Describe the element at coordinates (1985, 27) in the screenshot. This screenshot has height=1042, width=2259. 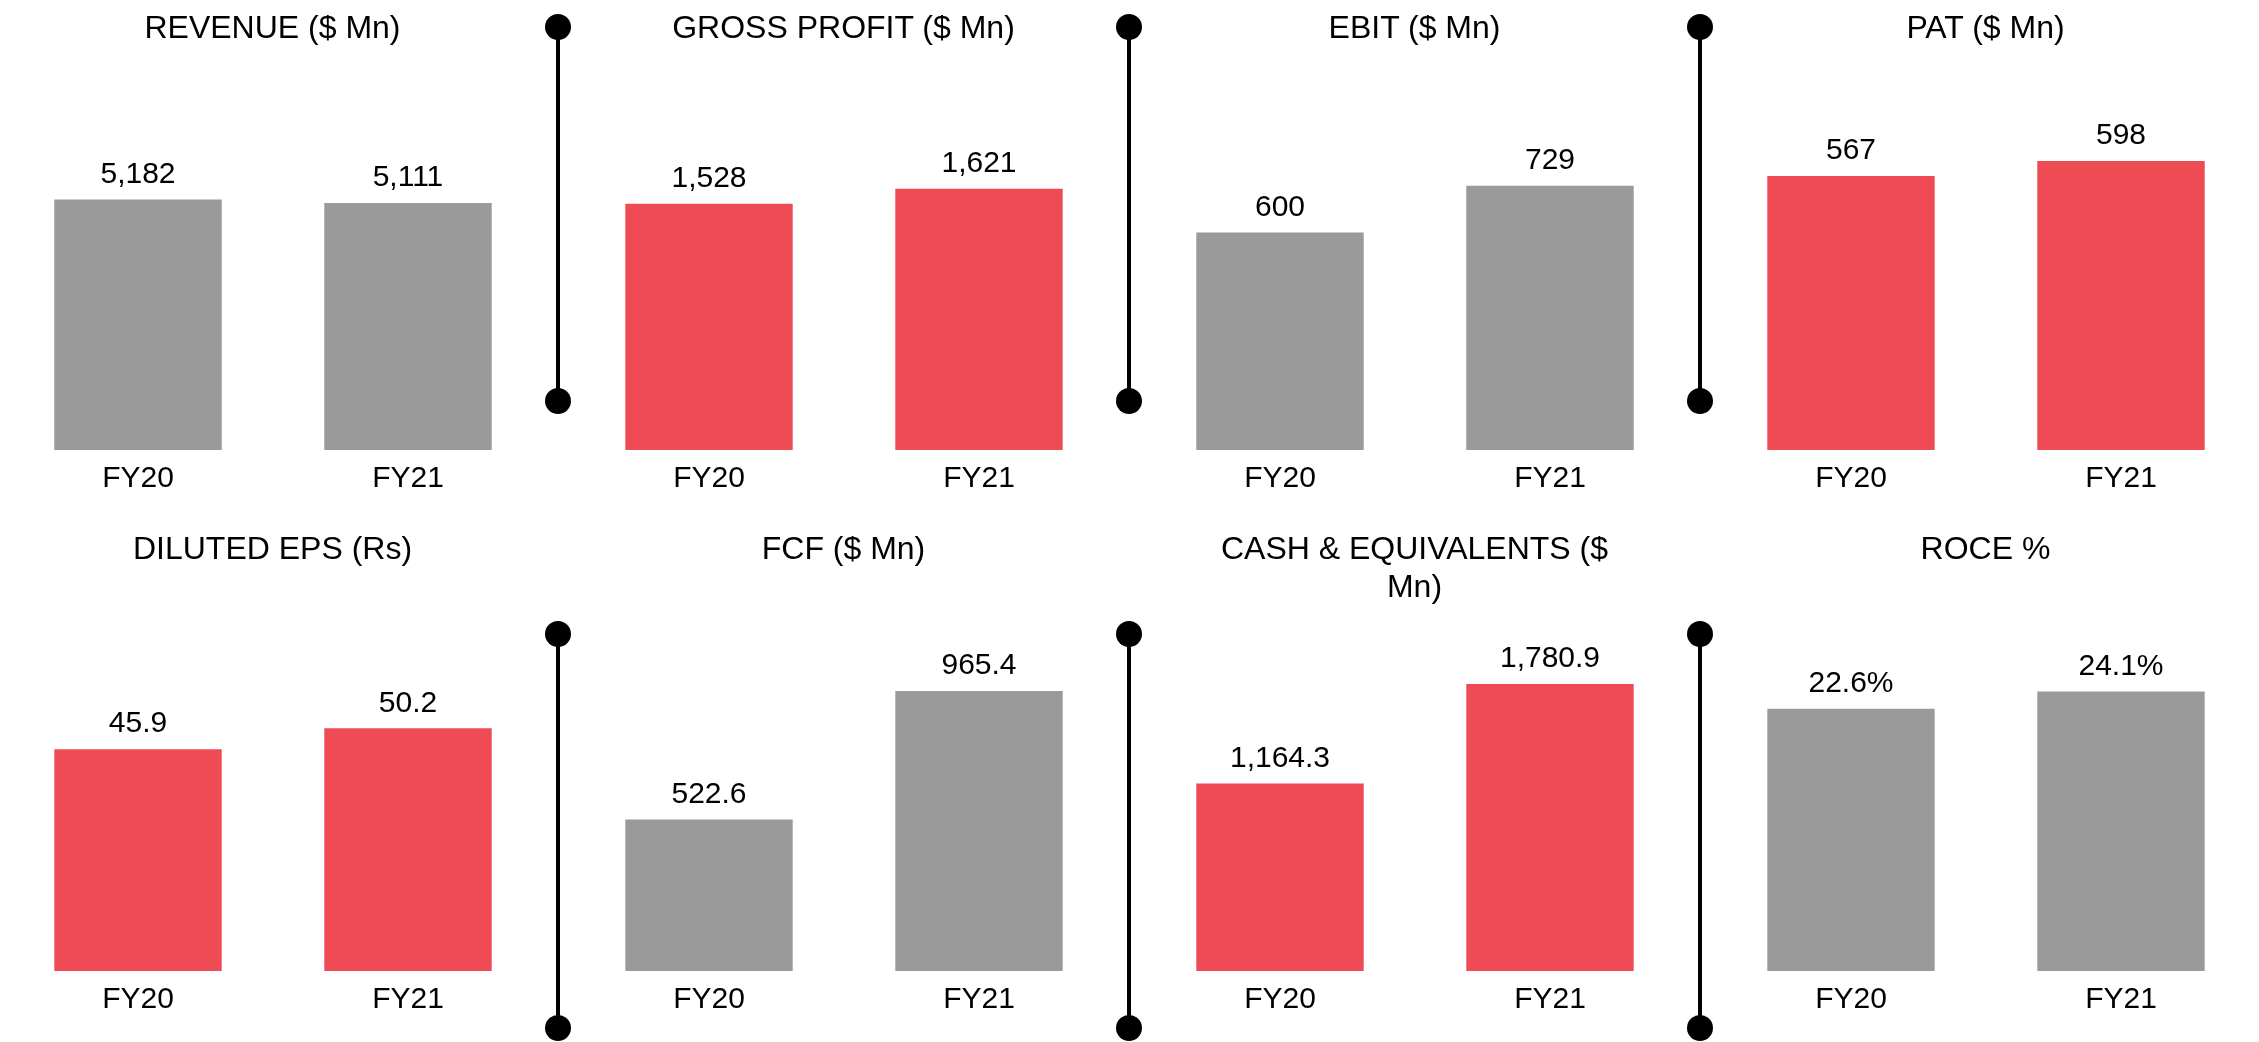
I see `chart-title: PAT ($ Mn)` at that location.